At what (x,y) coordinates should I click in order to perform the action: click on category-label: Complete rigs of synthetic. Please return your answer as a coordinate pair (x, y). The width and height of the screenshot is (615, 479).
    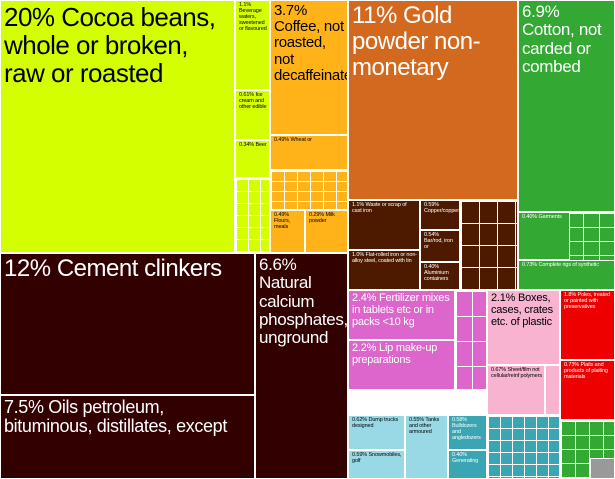
    Looking at the image, I should click on (568, 265).